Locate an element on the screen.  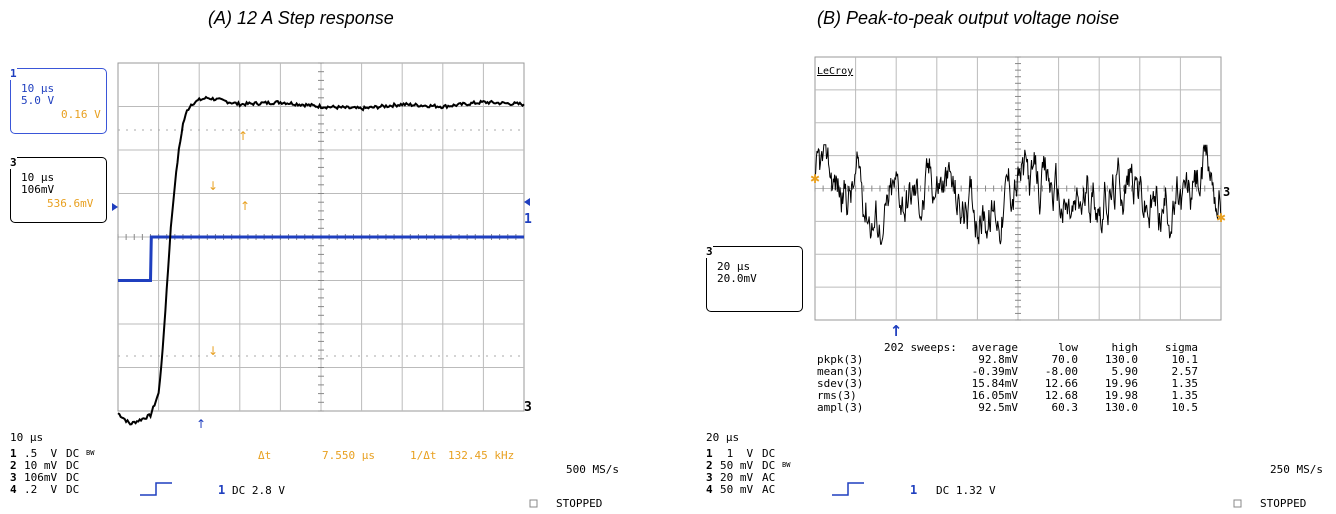
right-ch1-volts: 1 V is located at coordinates (737, 453).